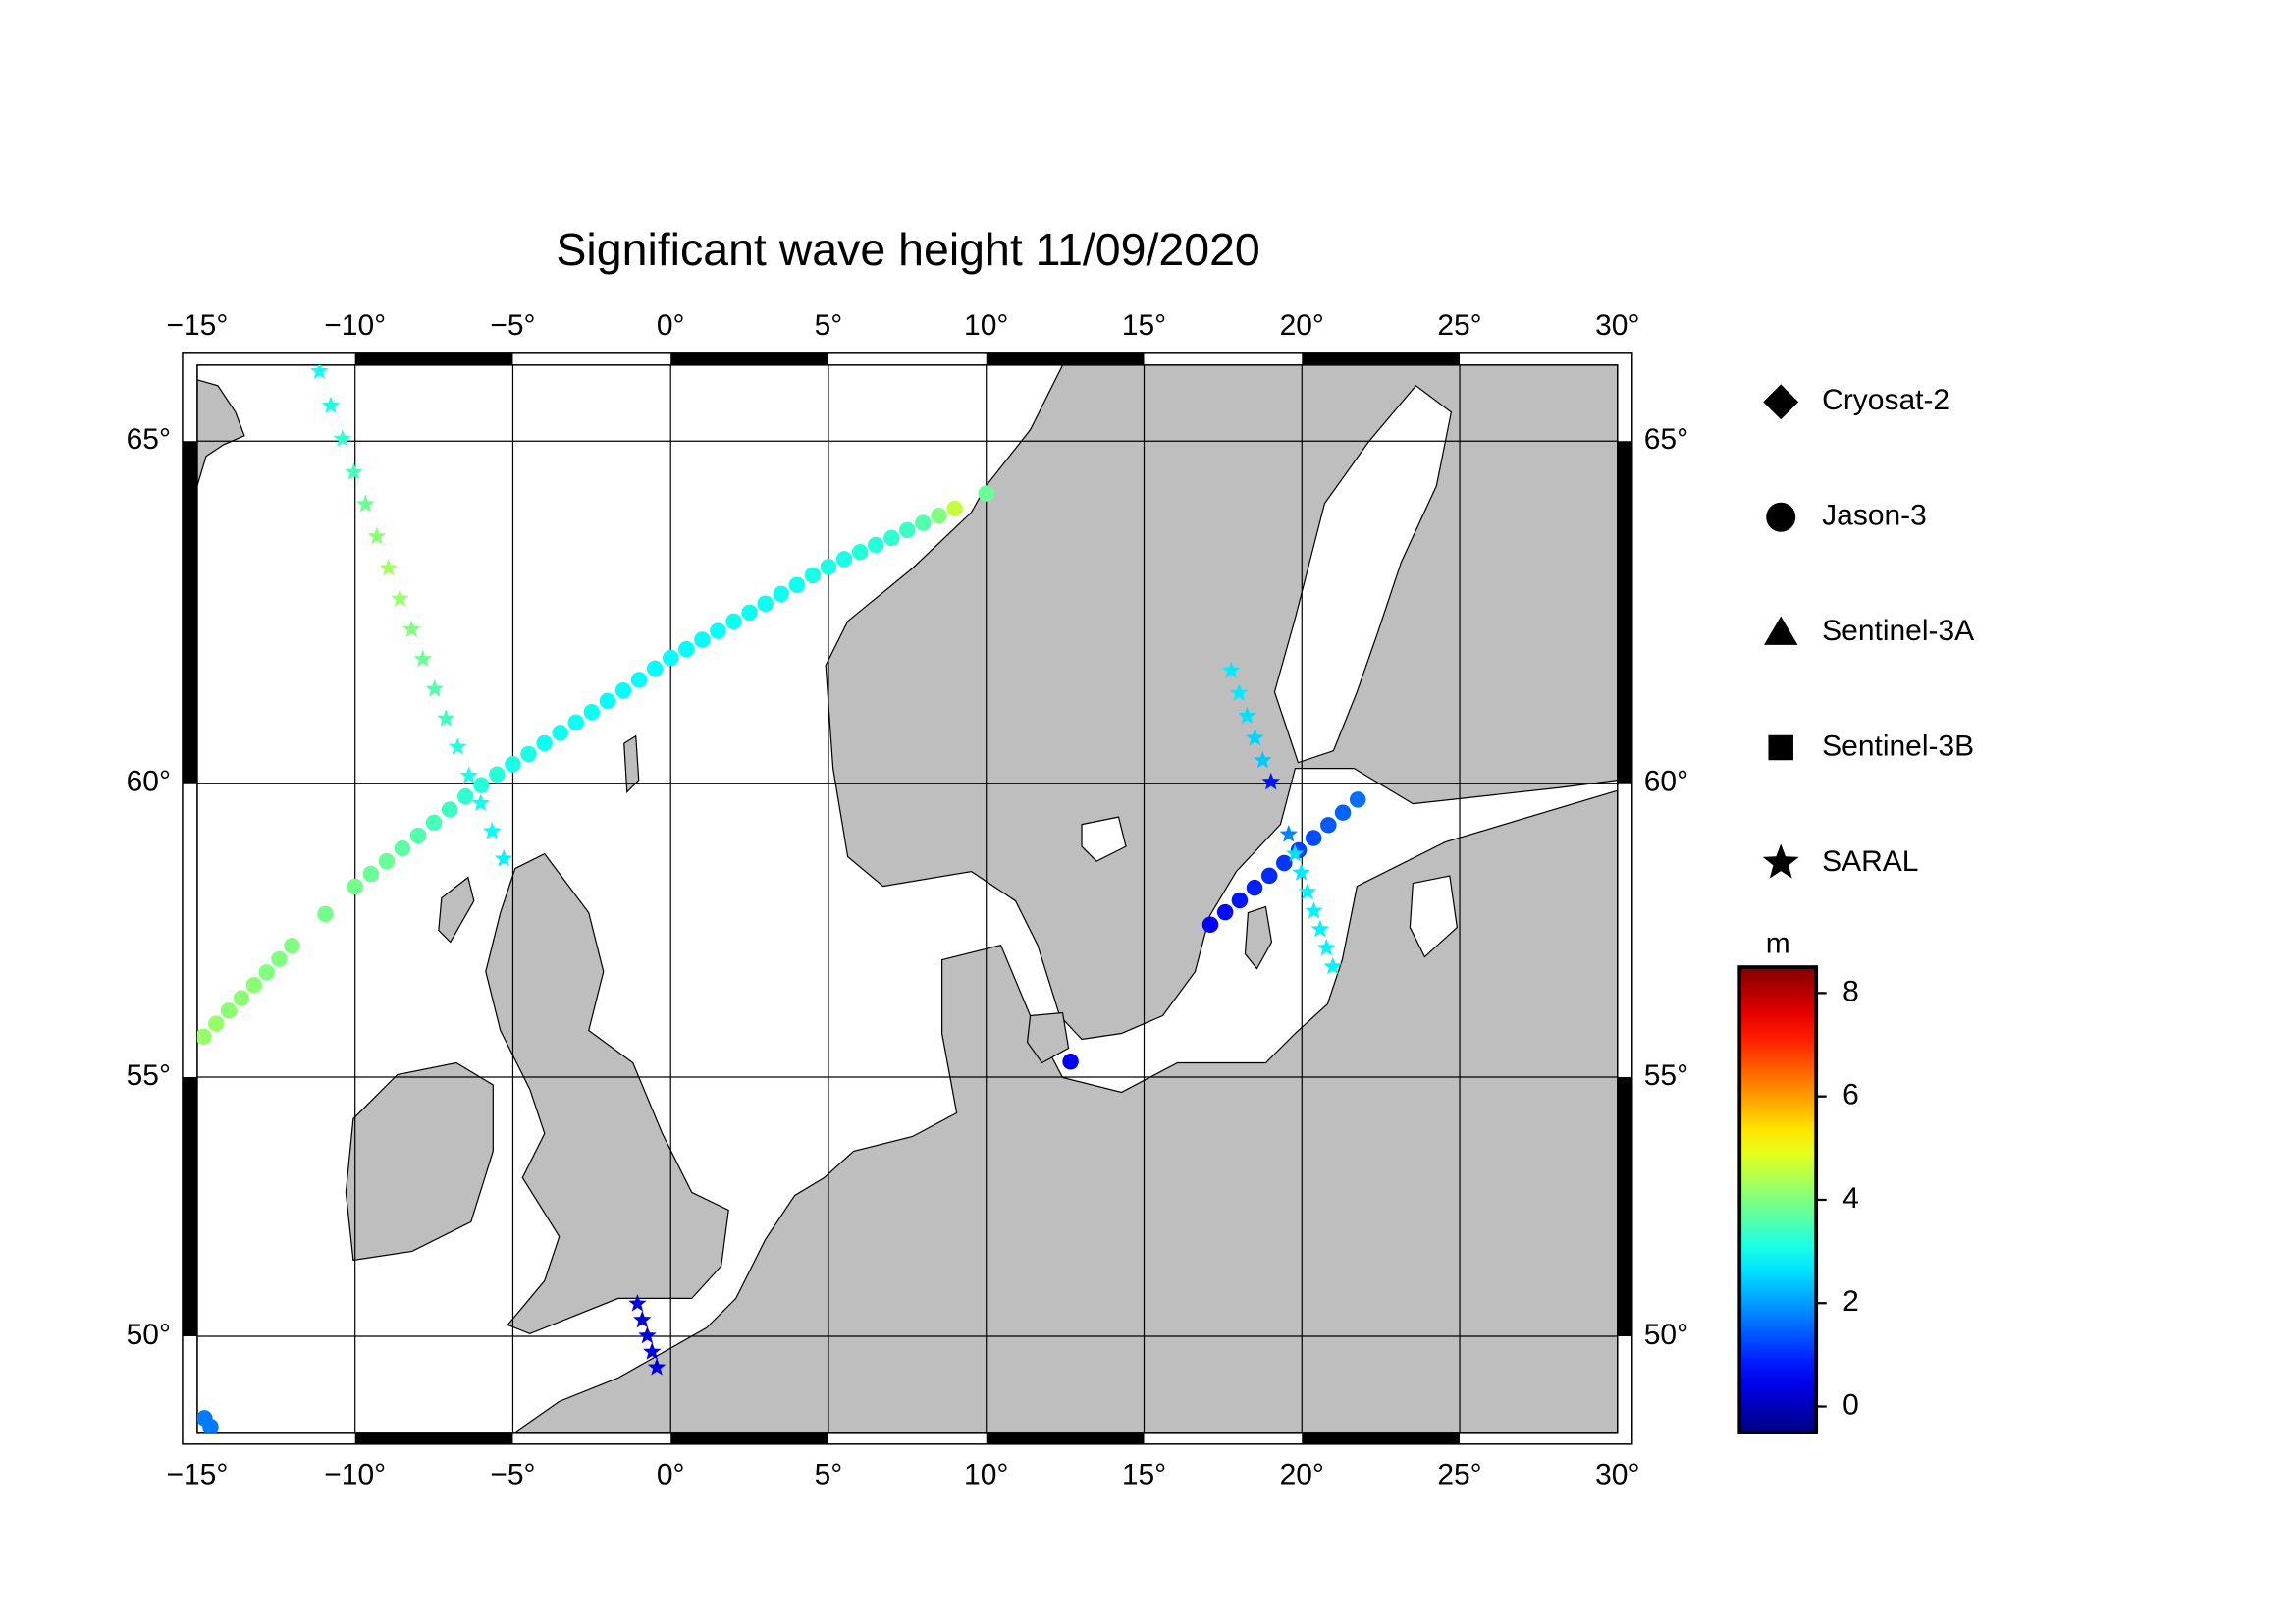 This screenshot has height=1623, width=2296. Describe the element at coordinates (1302, 325) in the screenshot. I see `x-tick-label-top: 20°` at that location.